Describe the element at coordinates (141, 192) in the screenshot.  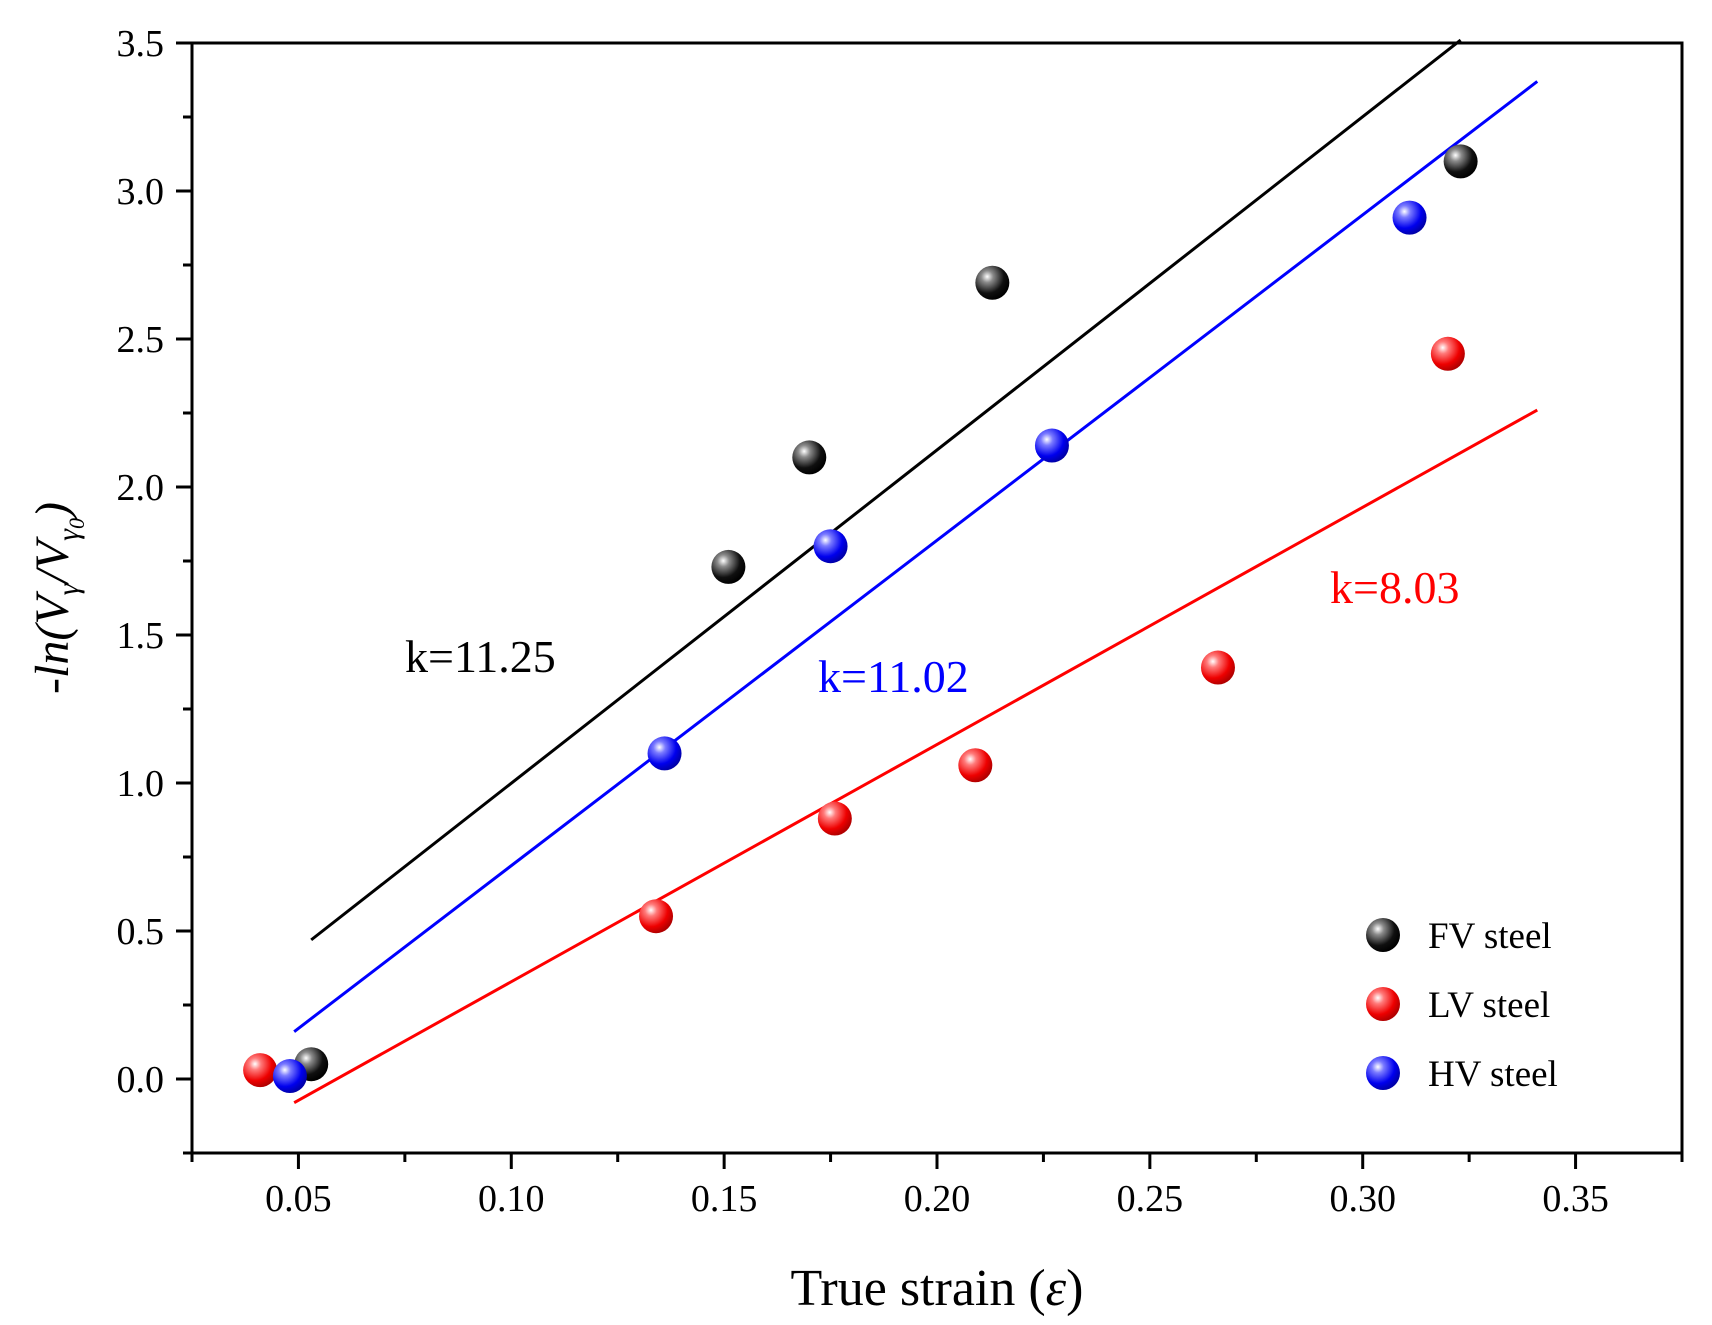
I see `y-tick-label: 3.0` at that location.